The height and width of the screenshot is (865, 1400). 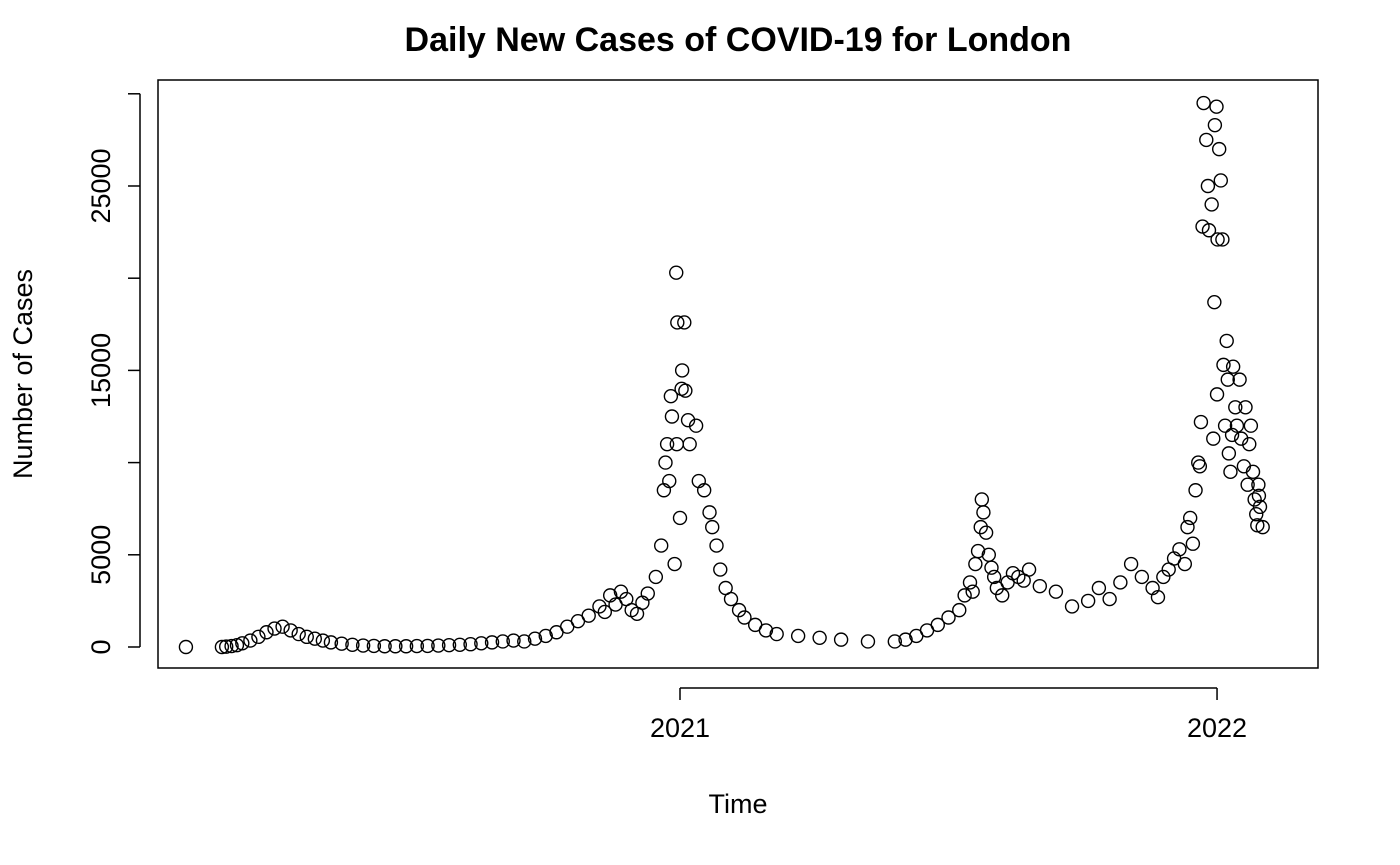 What do you see at coordinates (738, 40) in the screenshot?
I see `chart-title: Daily New Cases of COVID-19 for London` at bounding box center [738, 40].